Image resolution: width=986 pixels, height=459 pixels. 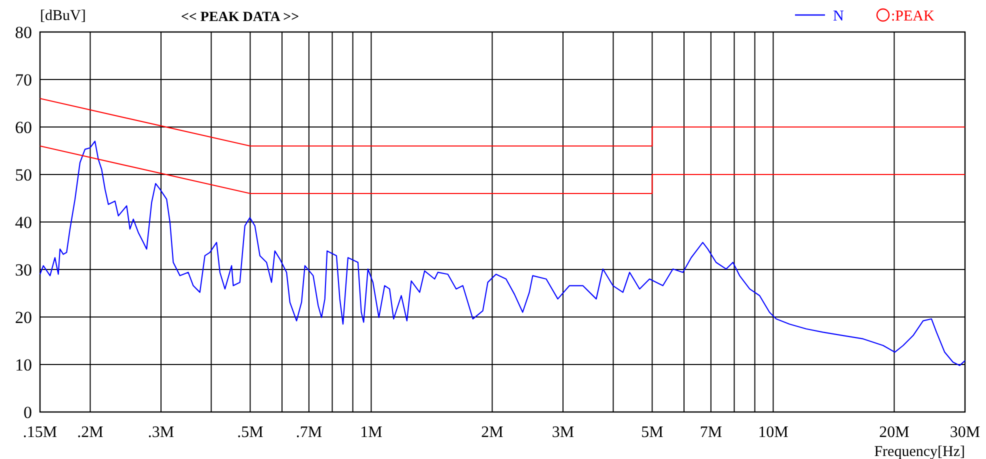 What do you see at coordinates (23, 174) in the screenshot?
I see `y-tick-label: 50` at bounding box center [23, 174].